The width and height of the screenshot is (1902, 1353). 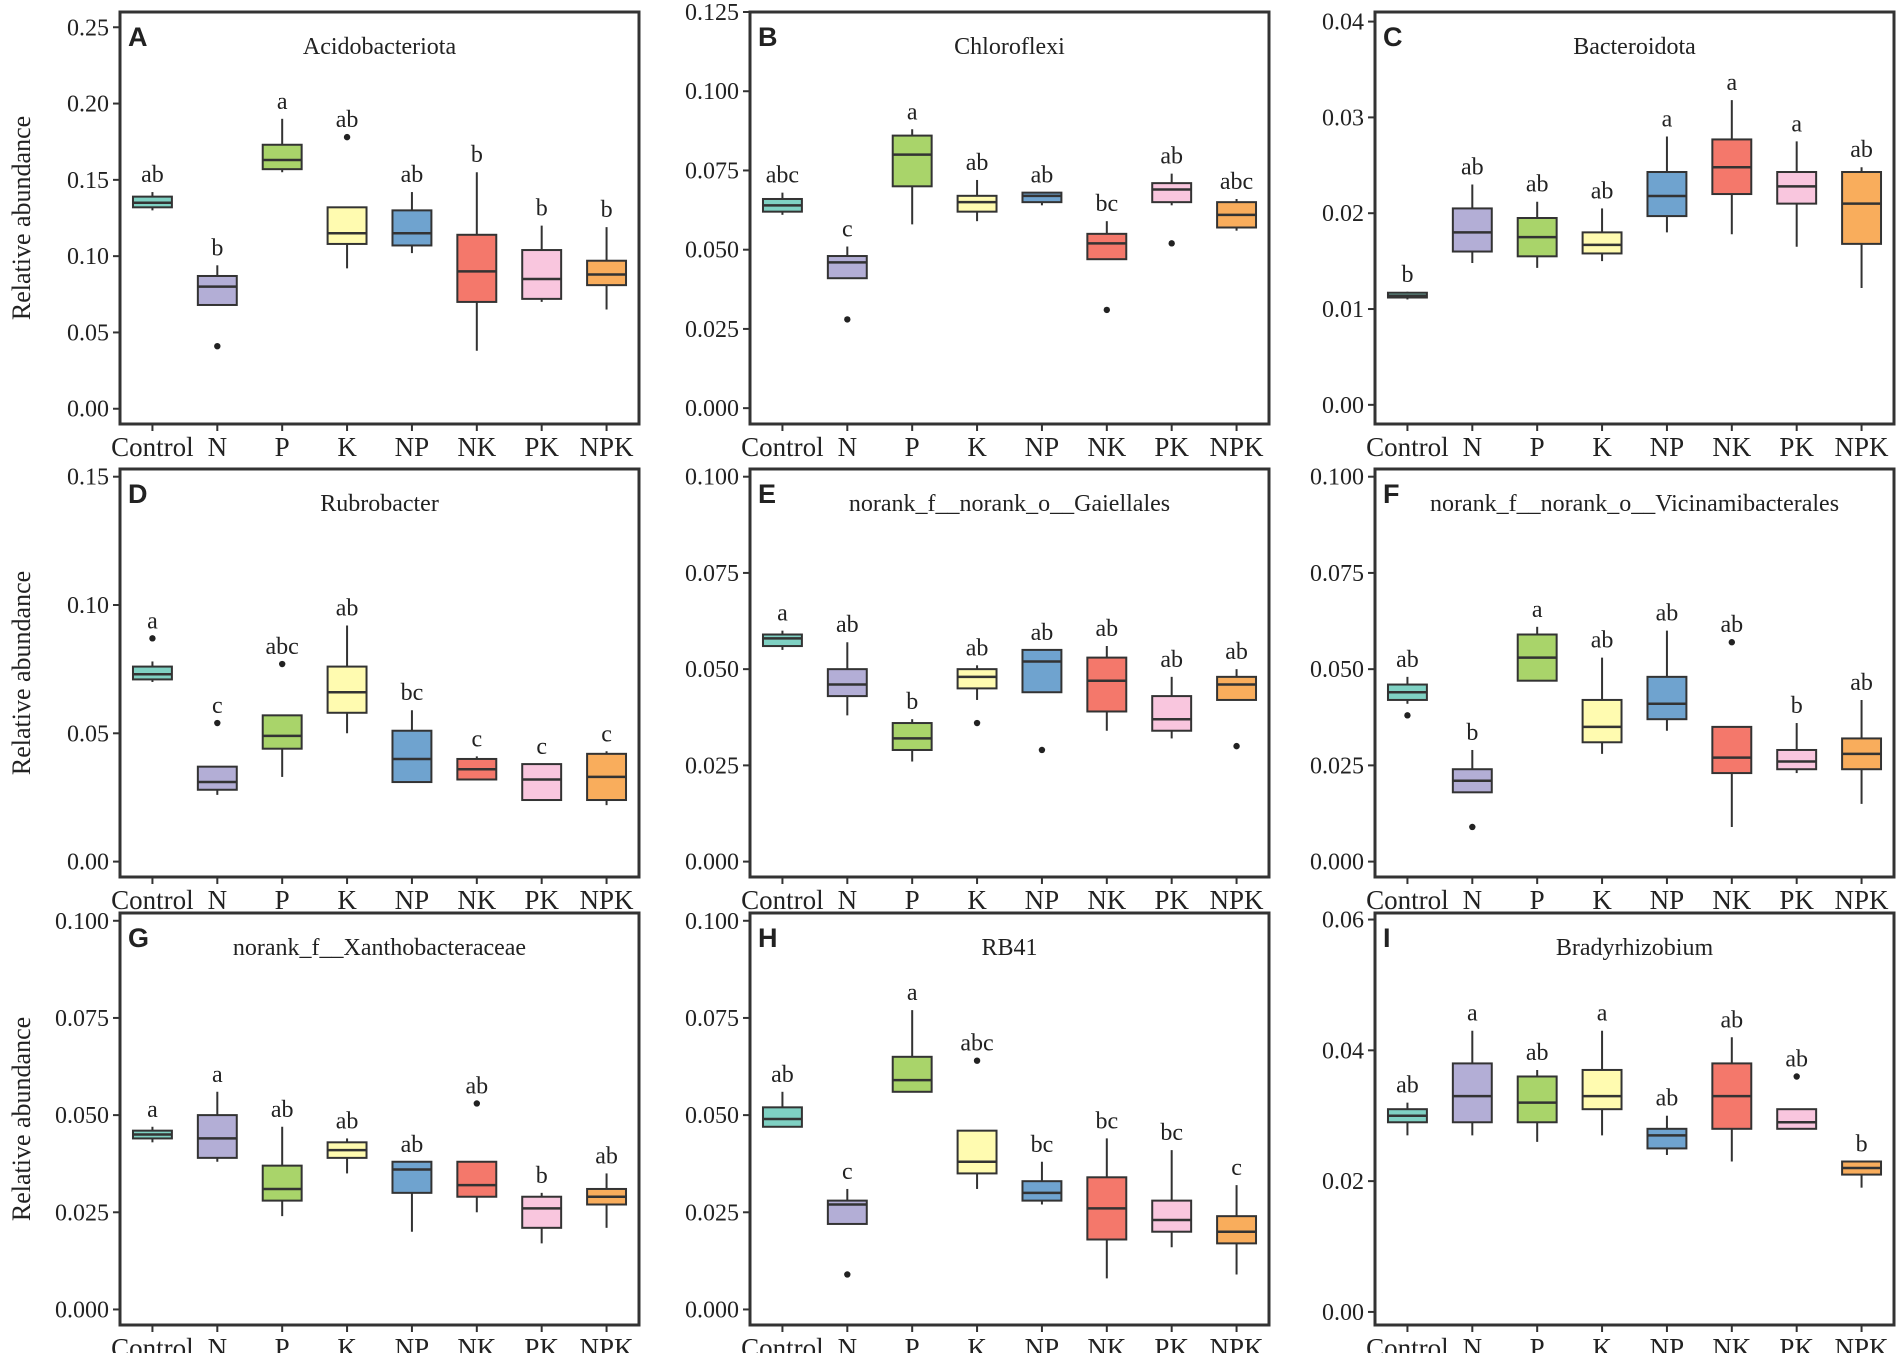 What do you see at coordinates (1009, 47) in the screenshot?
I see `panel-title: Chloroflexi` at bounding box center [1009, 47].